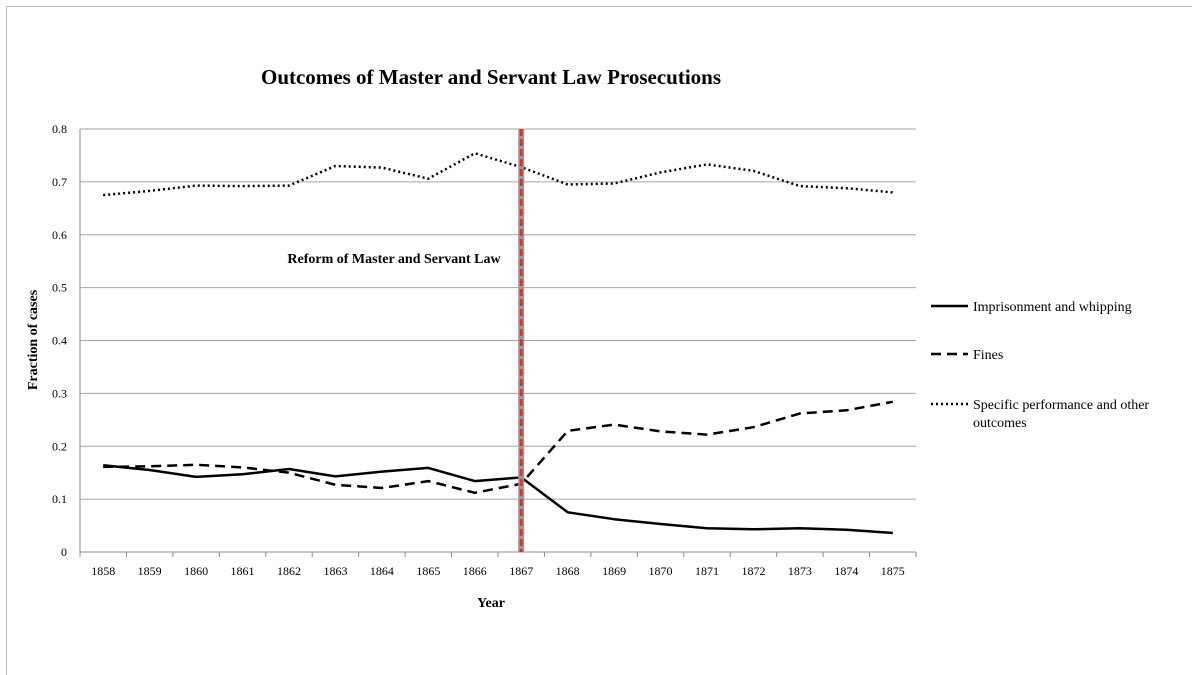  What do you see at coordinates (568, 571) in the screenshot?
I see `x-tick-label: 1868` at bounding box center [568, 571].